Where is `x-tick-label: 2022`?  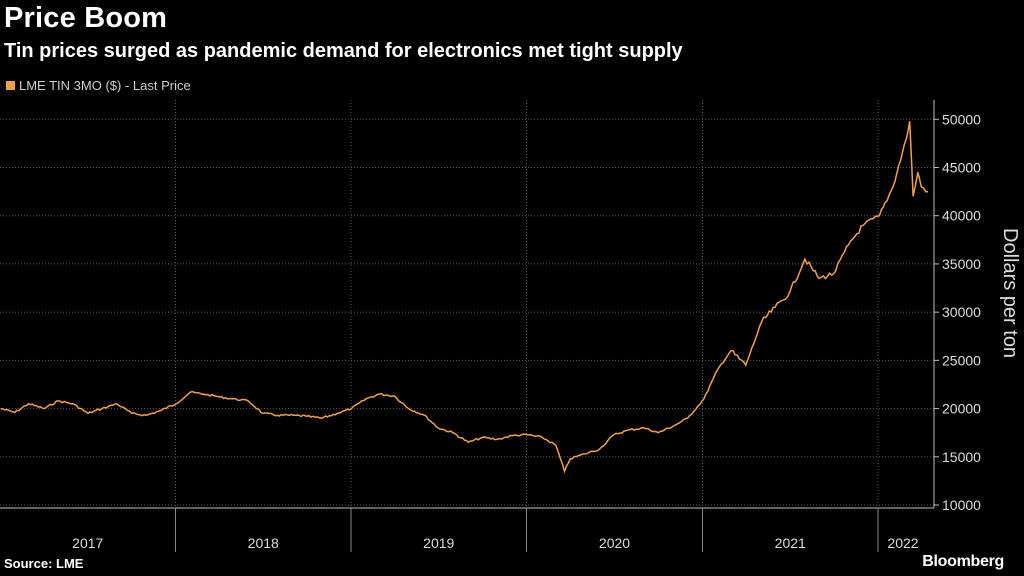 x-tick-label: 2022 is located at coordinates (902, 543).